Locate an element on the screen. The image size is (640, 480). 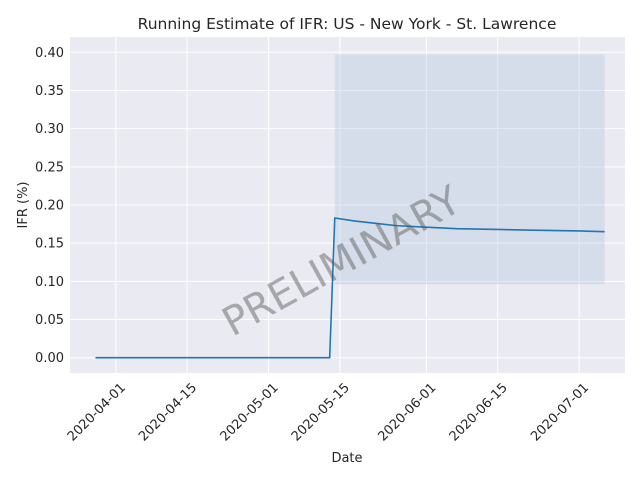
y-tick-label: 0.00 is located at coordinates (49, 358).